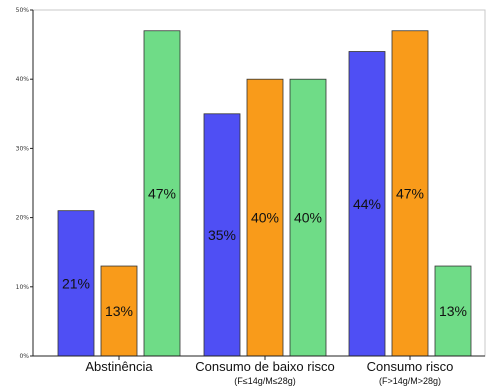 This screenshot has height=391, width=488. I want to click on data-label: 35%, so click(222, 235).